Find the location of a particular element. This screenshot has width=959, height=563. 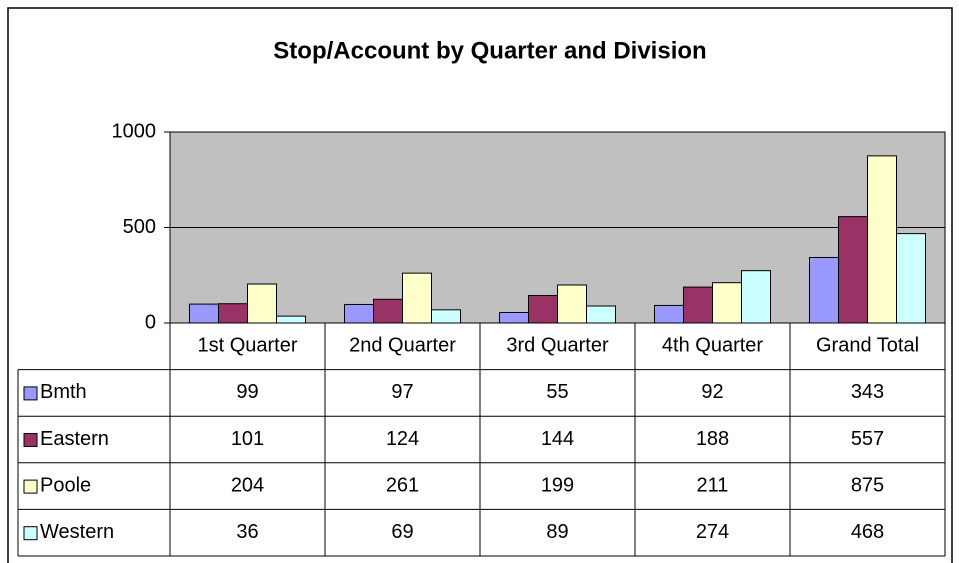

x-tick-label: 1st Quarter is located at coordinates (247, 346).